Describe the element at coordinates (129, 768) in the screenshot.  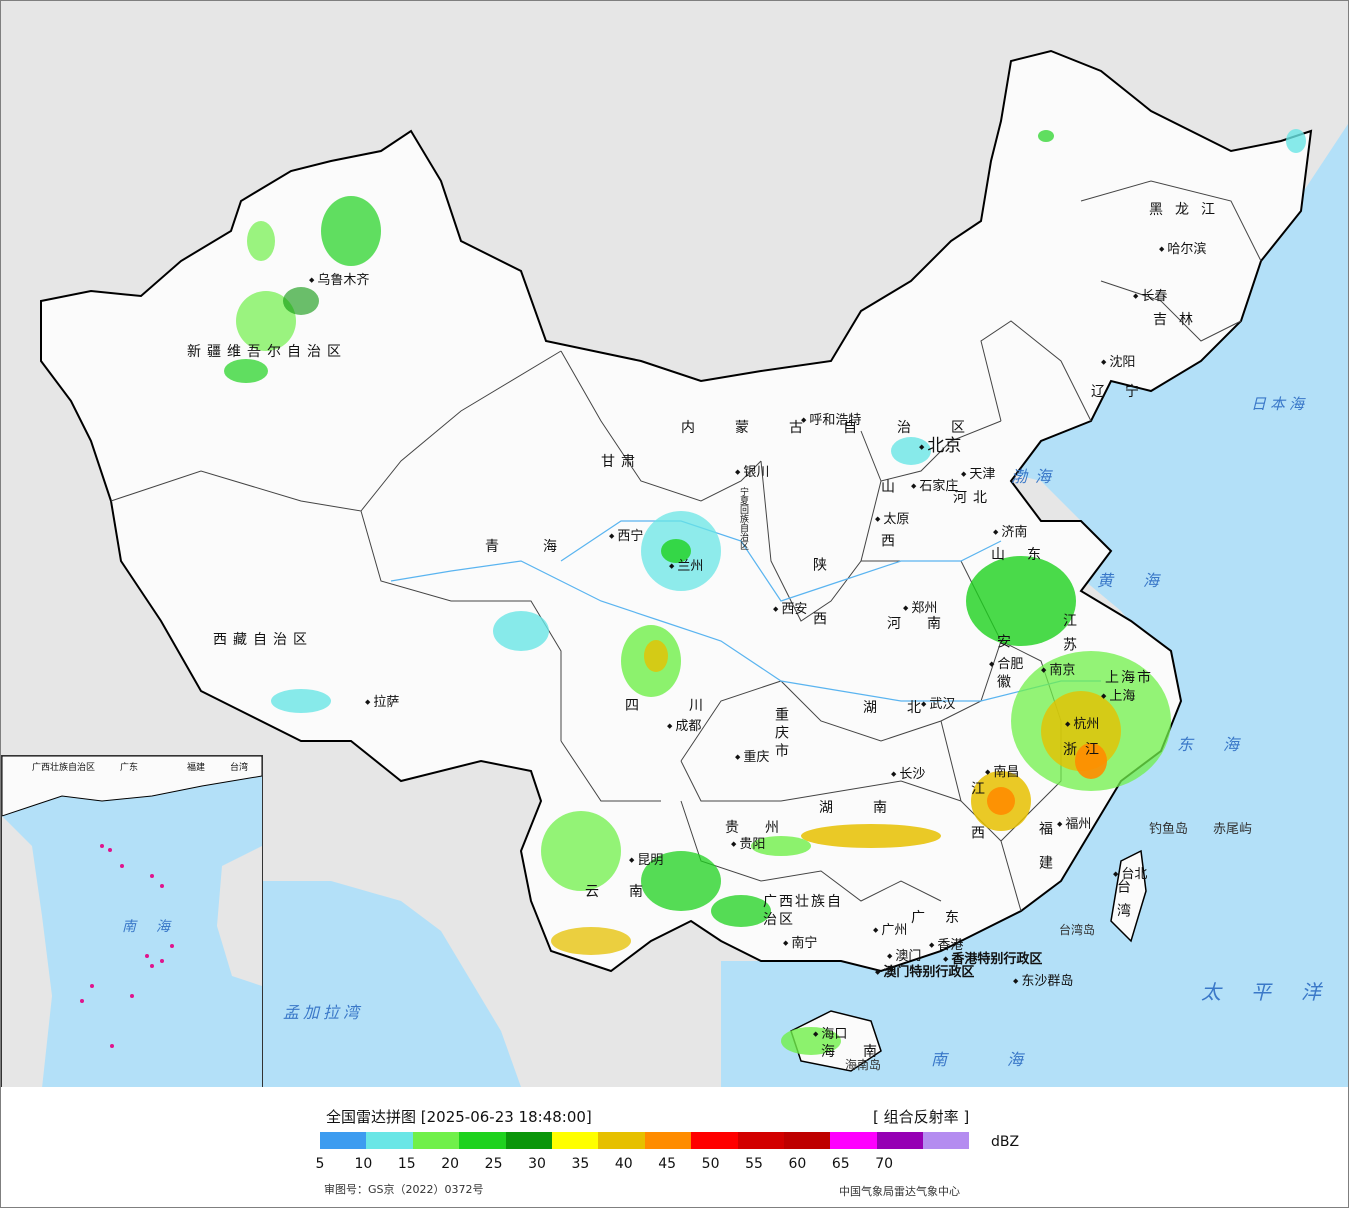
I see `inset-label: 广东` at that location.